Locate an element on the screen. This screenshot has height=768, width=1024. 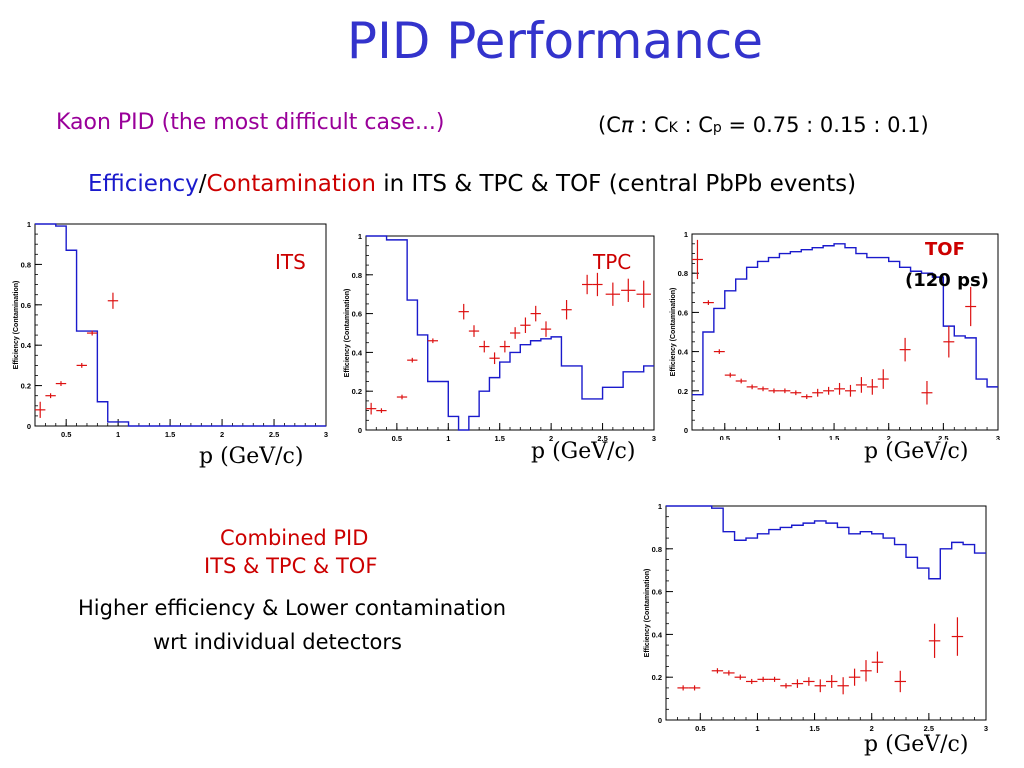
slide-title: PID Performance is located at coordinates (555, 41).